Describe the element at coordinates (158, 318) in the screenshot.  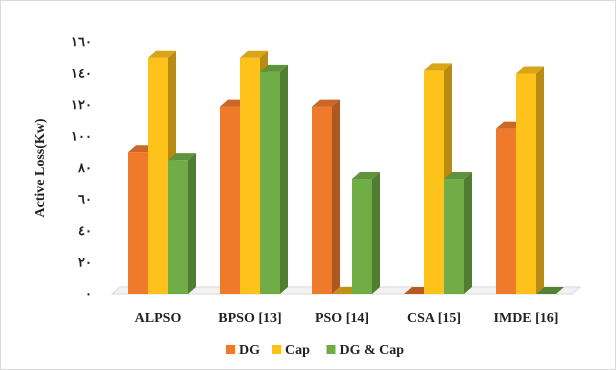
I see `x-category-label: ALPSO` at that location.